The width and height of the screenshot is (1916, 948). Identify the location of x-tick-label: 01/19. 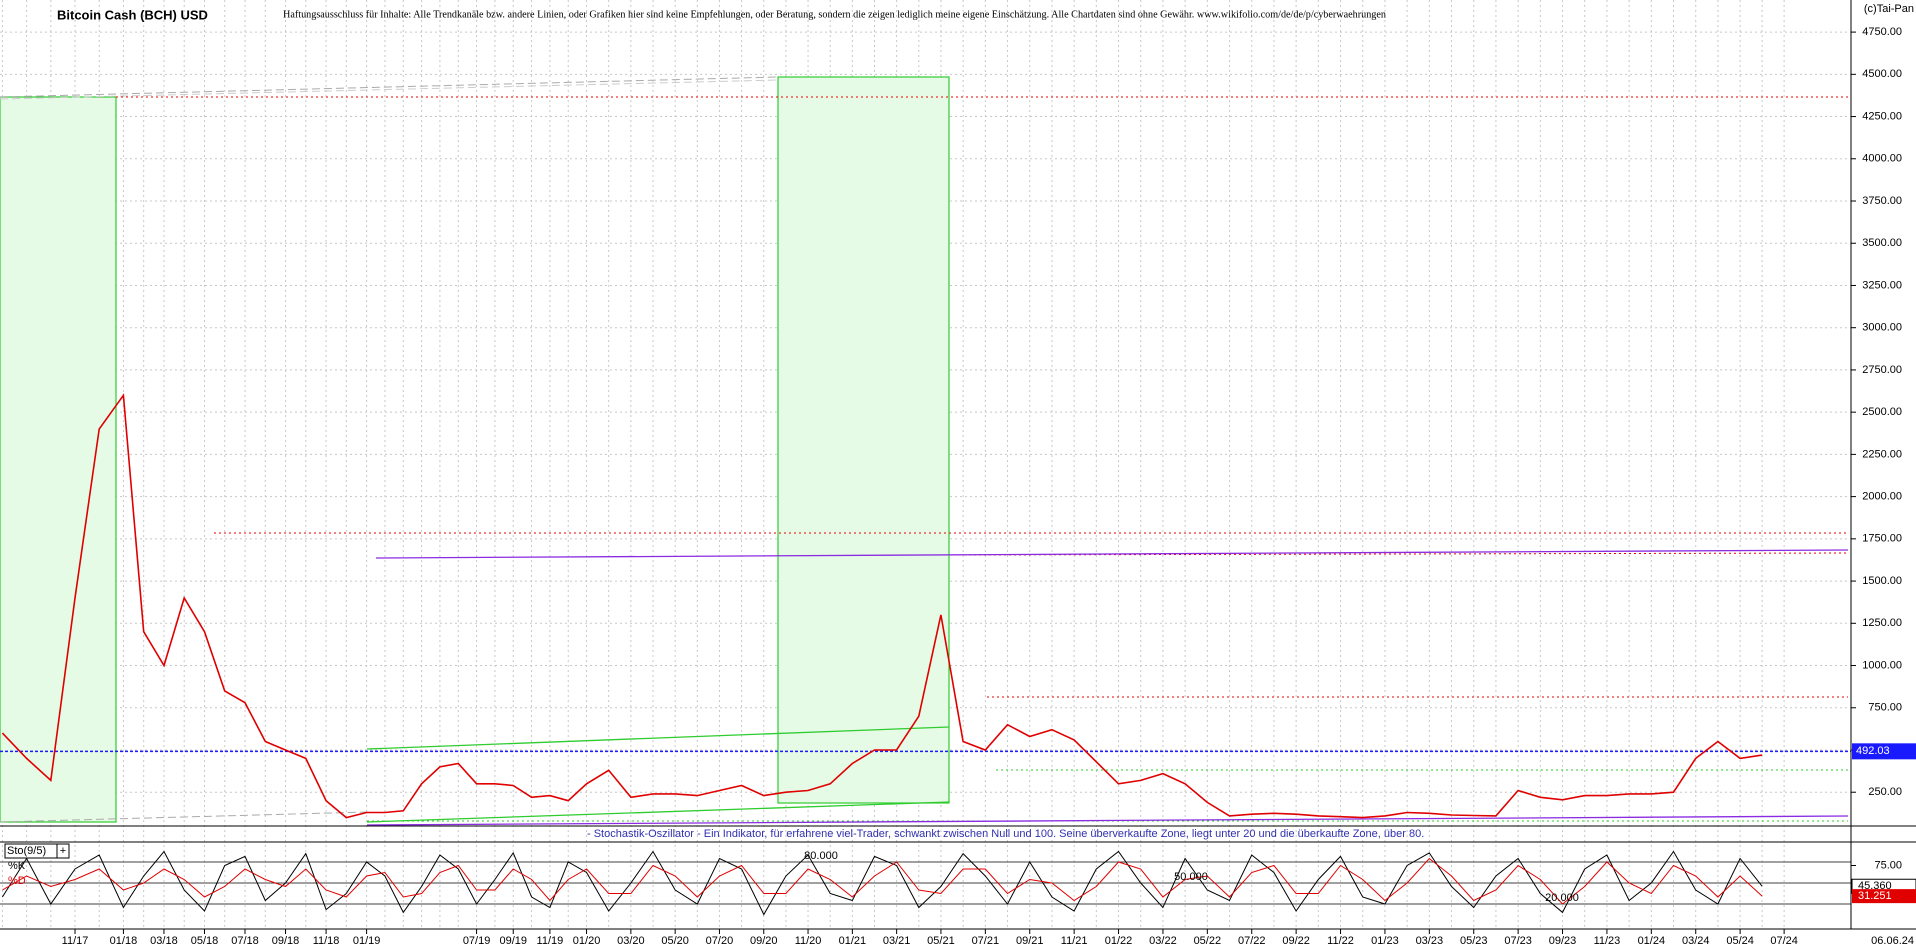
(367, 941).